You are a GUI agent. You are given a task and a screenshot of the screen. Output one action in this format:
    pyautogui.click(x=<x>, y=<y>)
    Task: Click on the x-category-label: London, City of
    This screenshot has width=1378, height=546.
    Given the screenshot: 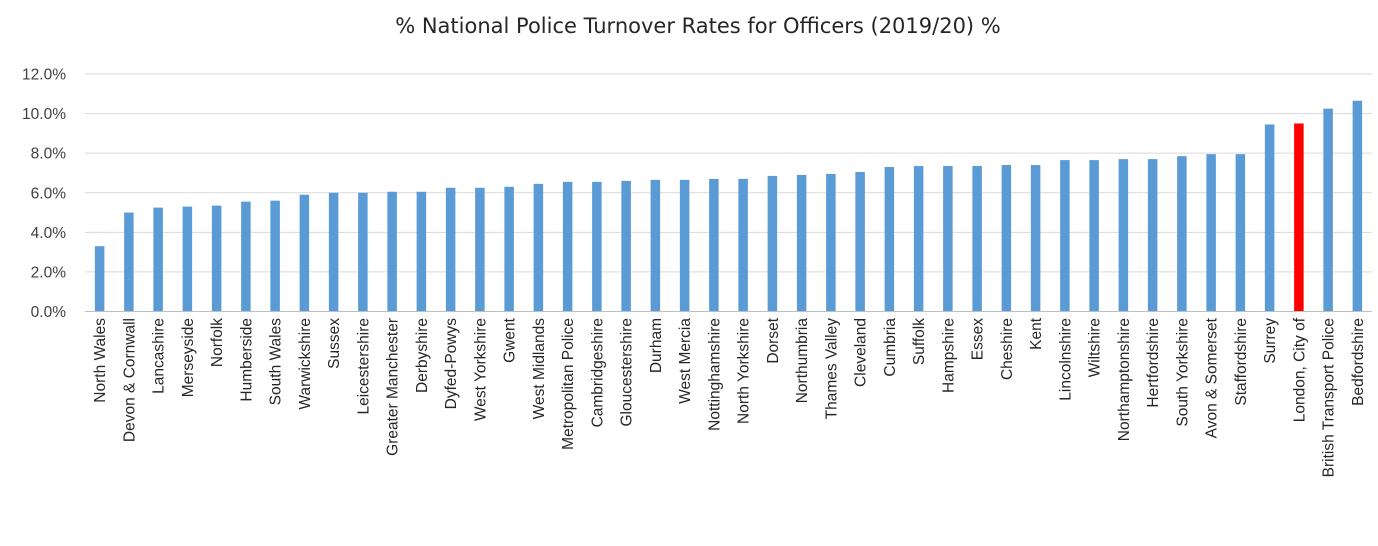 What is the action you would take?
    pyautogui.click(x=1299, y=369)
    